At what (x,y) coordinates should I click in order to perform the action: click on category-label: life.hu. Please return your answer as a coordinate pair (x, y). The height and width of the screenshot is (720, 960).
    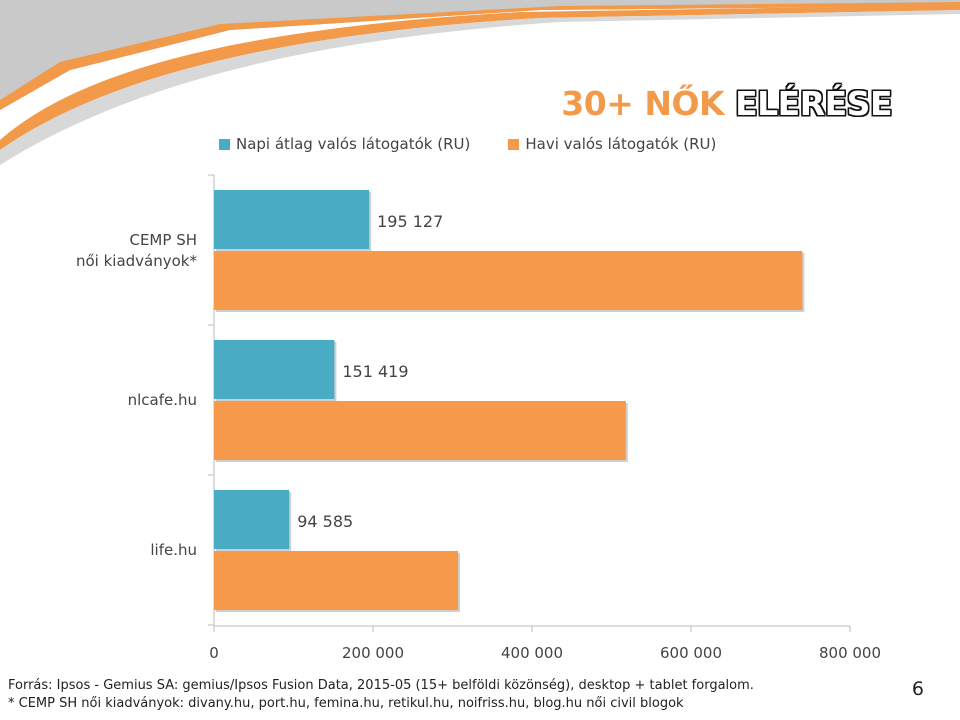
    Looking at the image, I should click on (173, 550).